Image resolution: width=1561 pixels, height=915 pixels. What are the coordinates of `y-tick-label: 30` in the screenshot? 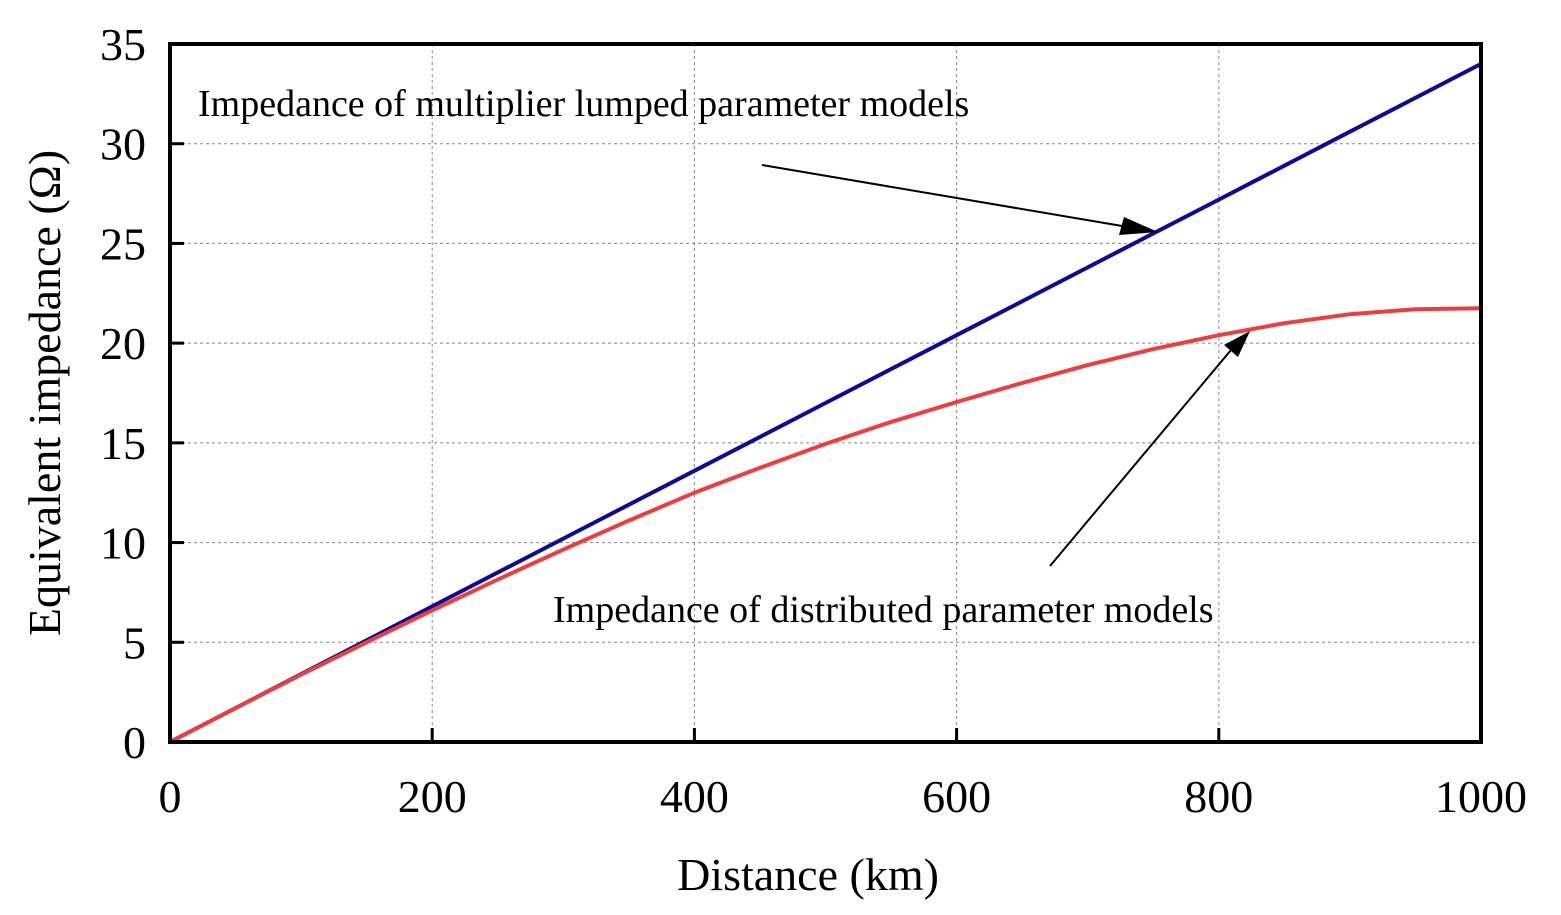 It's located at (123, 144).